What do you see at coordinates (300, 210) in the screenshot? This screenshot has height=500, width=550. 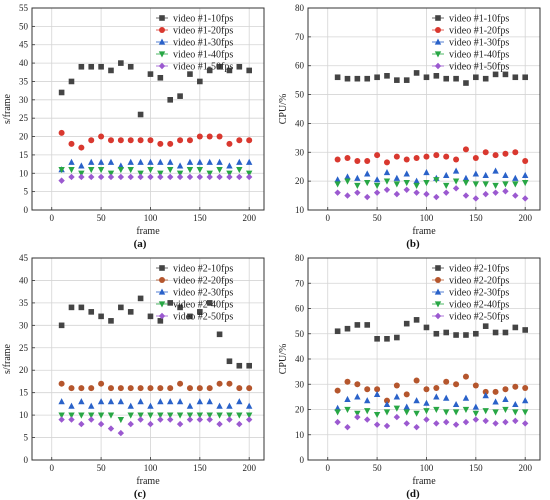 I see `y-tick-label: 10` at bounding box center [300, 210].